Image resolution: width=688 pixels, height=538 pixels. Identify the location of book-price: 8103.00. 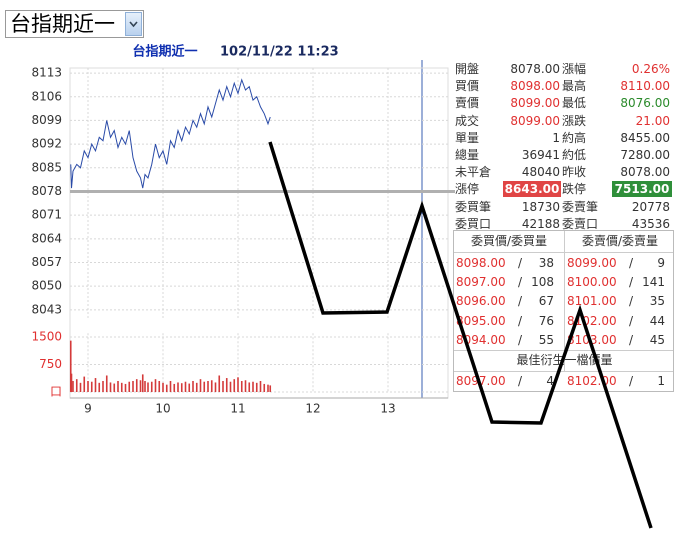
(592, 339).